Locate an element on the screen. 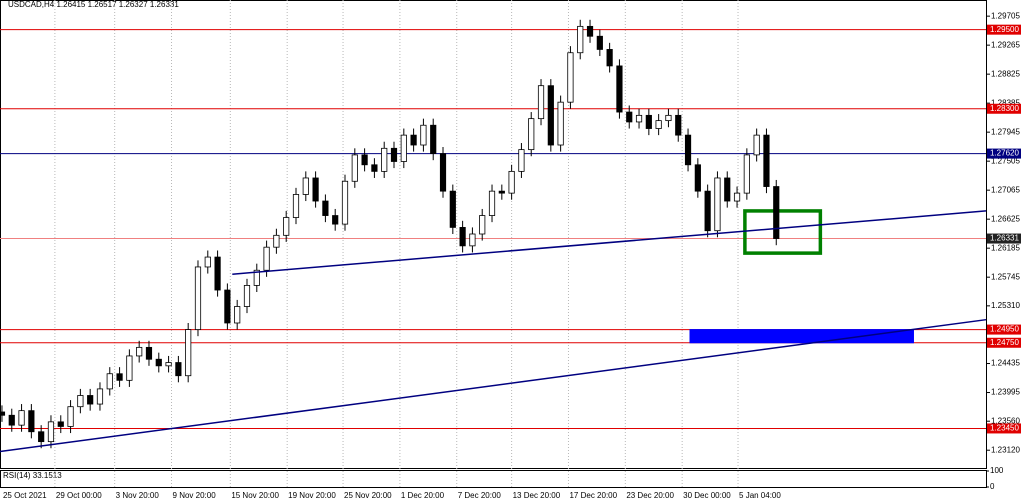 The image size is (1024, 501). y-tick-label: 1.23995 is located at coordinates (1005, 392).